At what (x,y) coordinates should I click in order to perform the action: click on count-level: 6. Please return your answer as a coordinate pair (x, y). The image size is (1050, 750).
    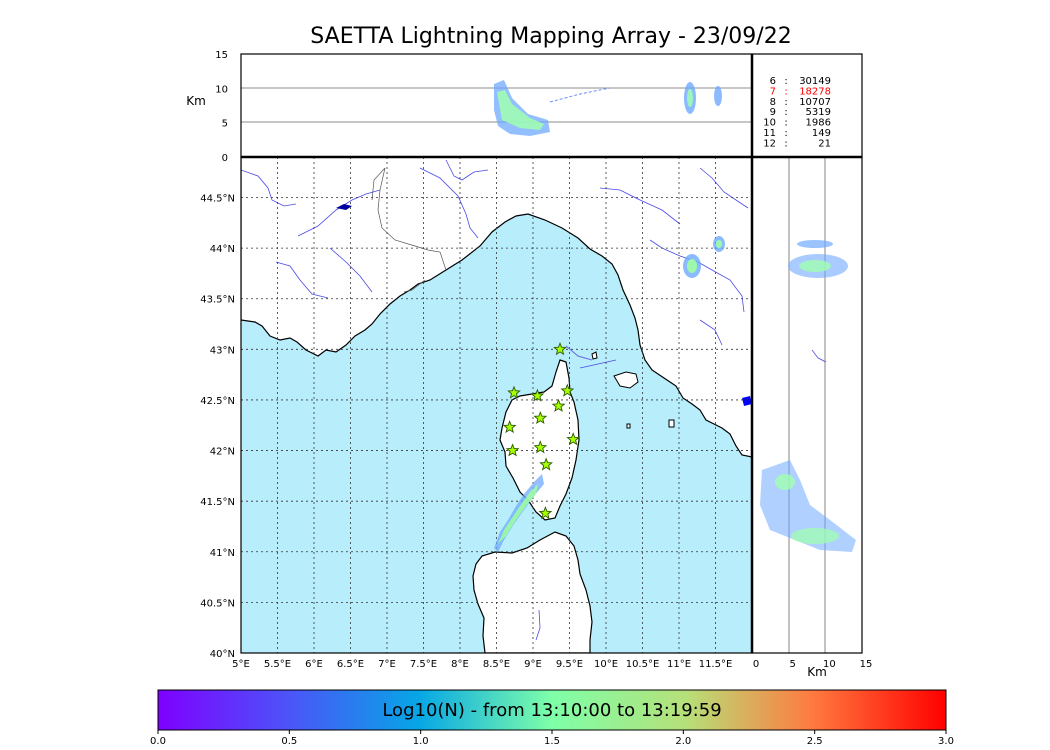
    Looking at the image, I should click on (773, 81).